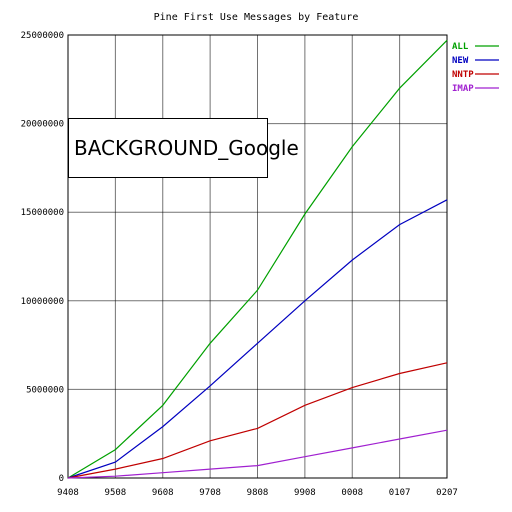 Image resolution: width=512 pixels, height=512 pixels. What do you see at coordinates (163, 493) in the screenshot?
I see `x-tick-label: 9608` at bounding box center [163, 493].